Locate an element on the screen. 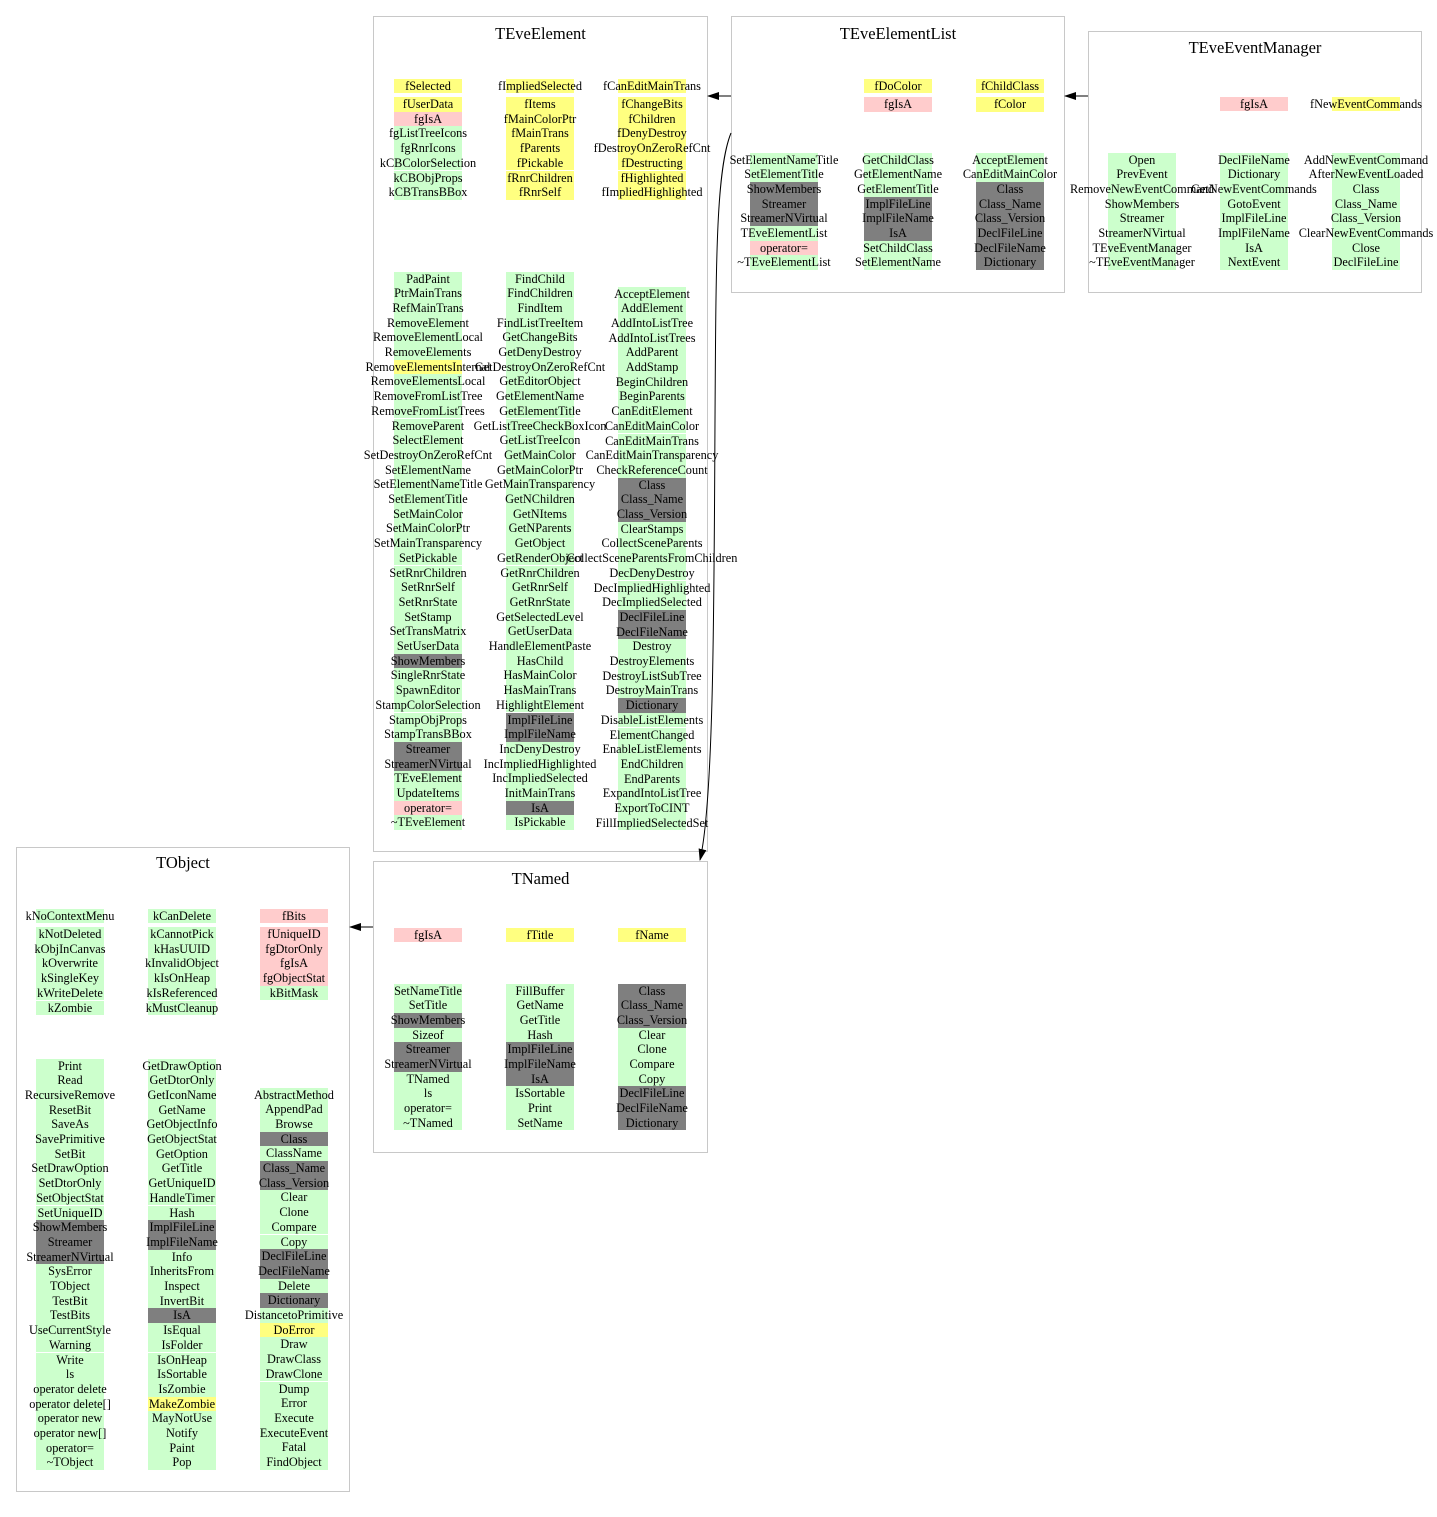 This screenshot has height=1517, width=1437. method-item: ImplFileName is located at coordinates (540, 734).